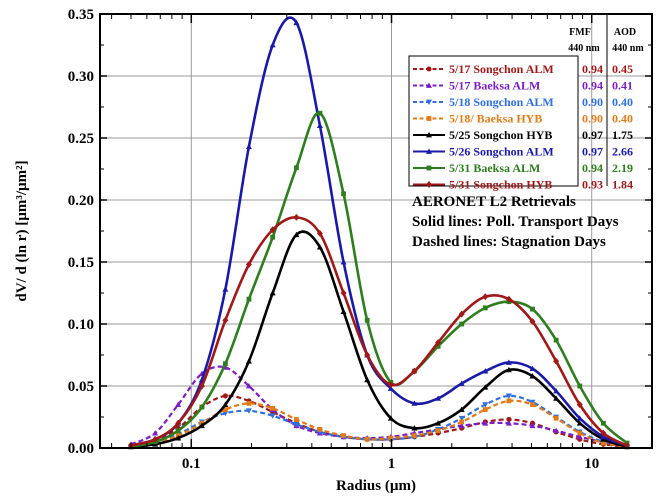 Image resolution: width=665 pixels, height=497 pixels. I want to click on legend-item: 5/31 Songchon HYB 0.93 1.84, so click(523, 185).